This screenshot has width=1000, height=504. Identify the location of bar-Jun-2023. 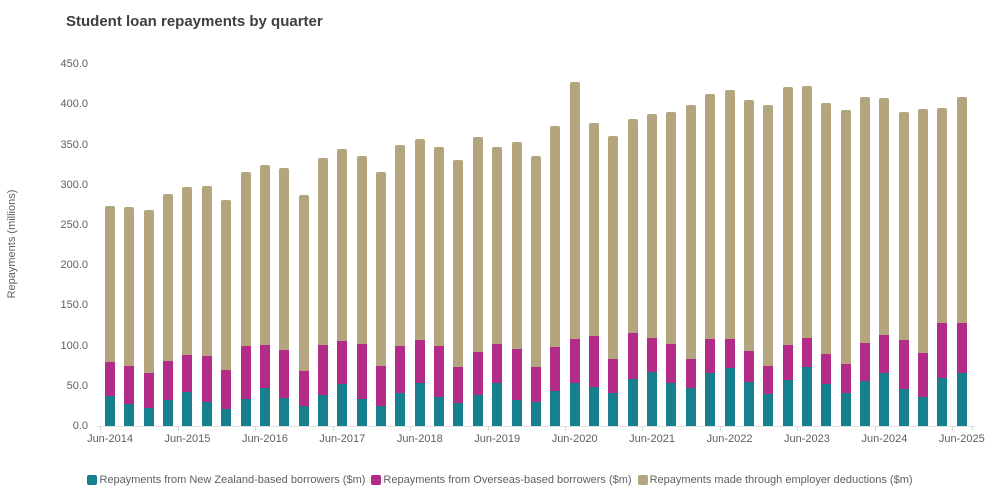
(806, 255).